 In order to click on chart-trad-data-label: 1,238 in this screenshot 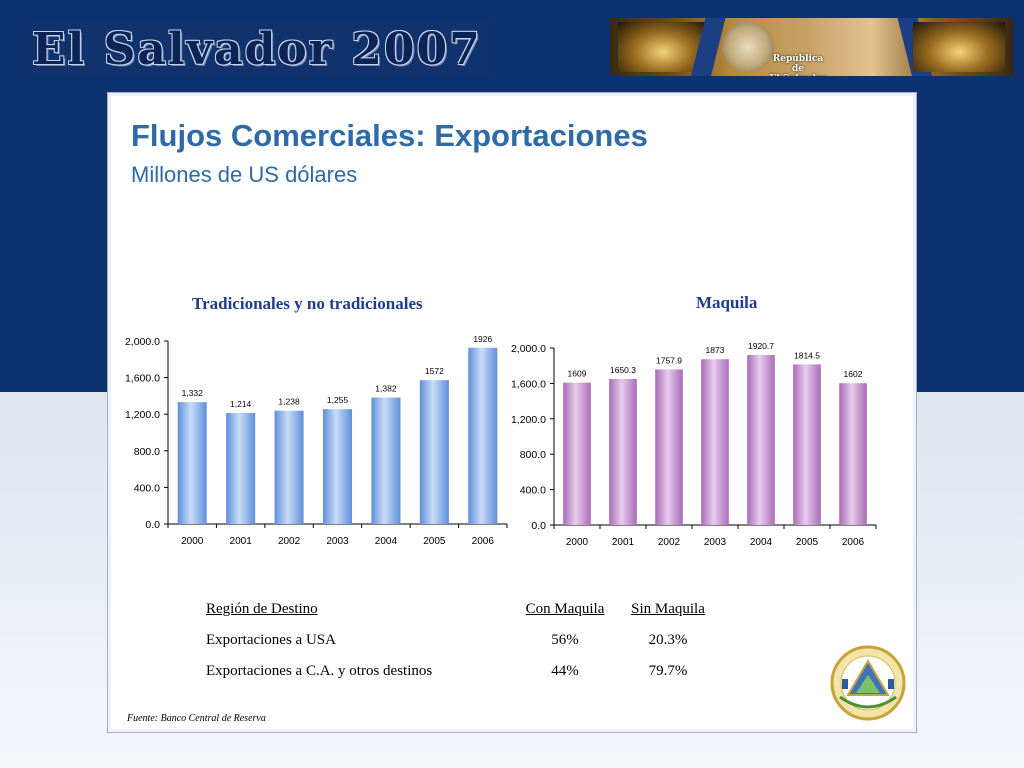, I will do `click(289, 402)`.